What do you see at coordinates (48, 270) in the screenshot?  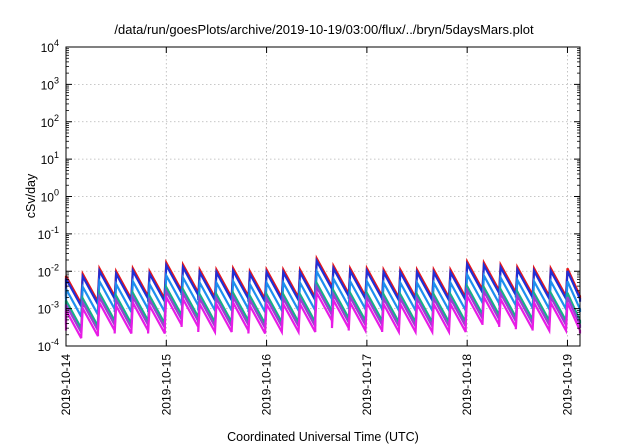 I see `y-tick-label: 10⁻²` at bounding box center [48, 270].